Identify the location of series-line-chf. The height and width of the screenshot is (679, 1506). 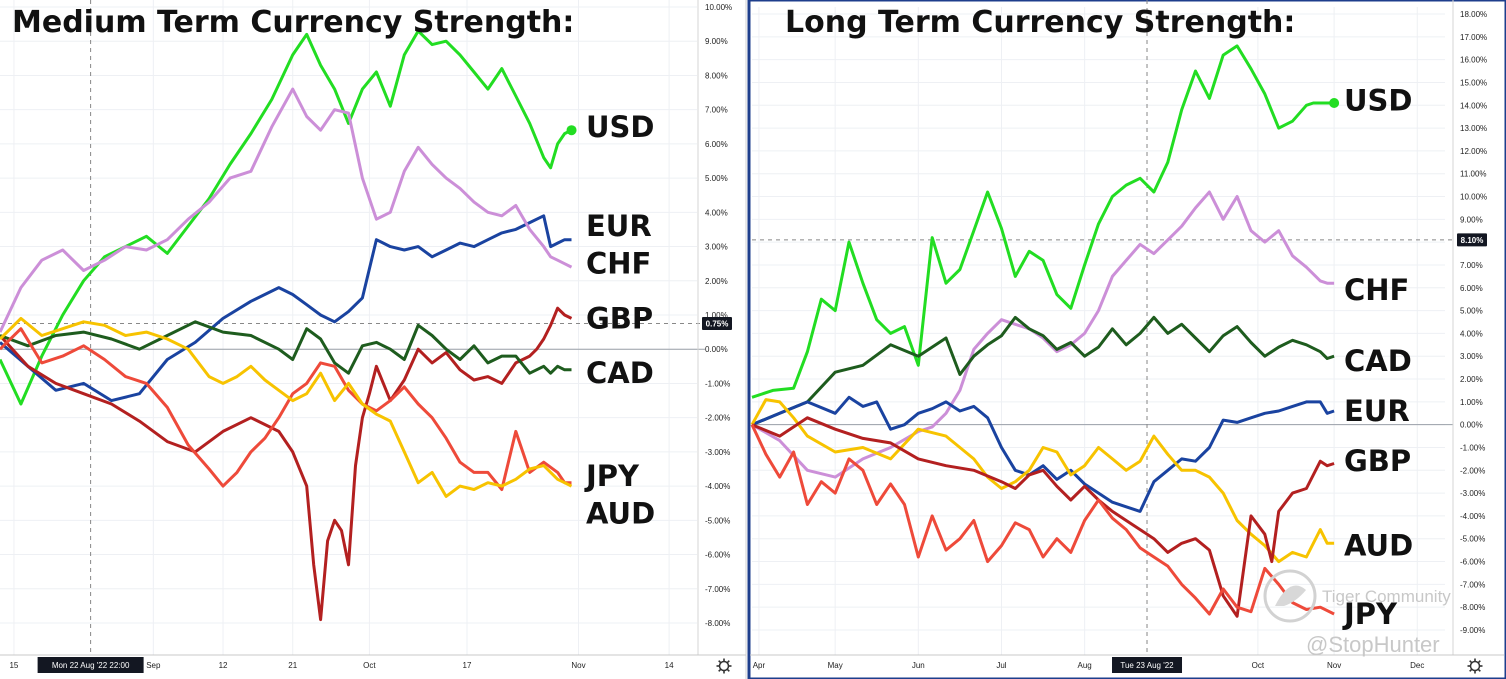
(286, 210).